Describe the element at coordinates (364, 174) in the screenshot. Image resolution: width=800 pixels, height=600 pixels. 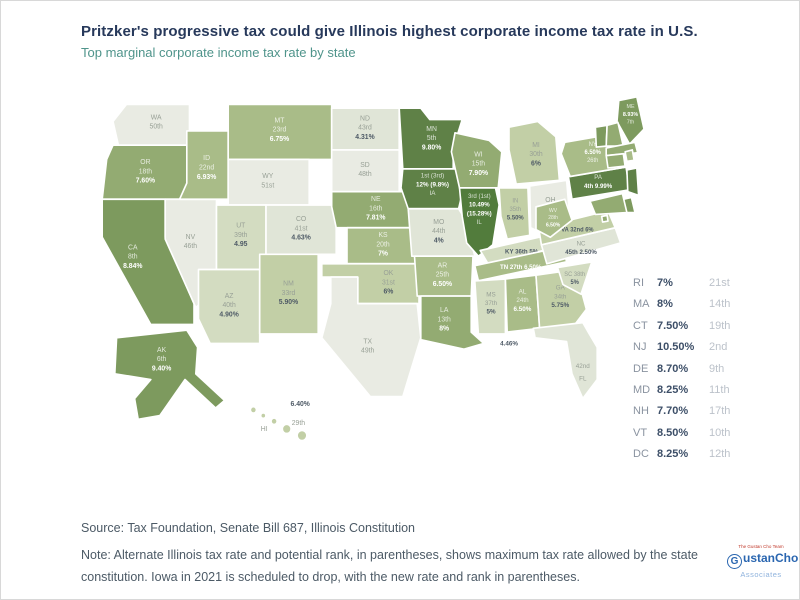
I see `state-label-sd: 48th` at that location.